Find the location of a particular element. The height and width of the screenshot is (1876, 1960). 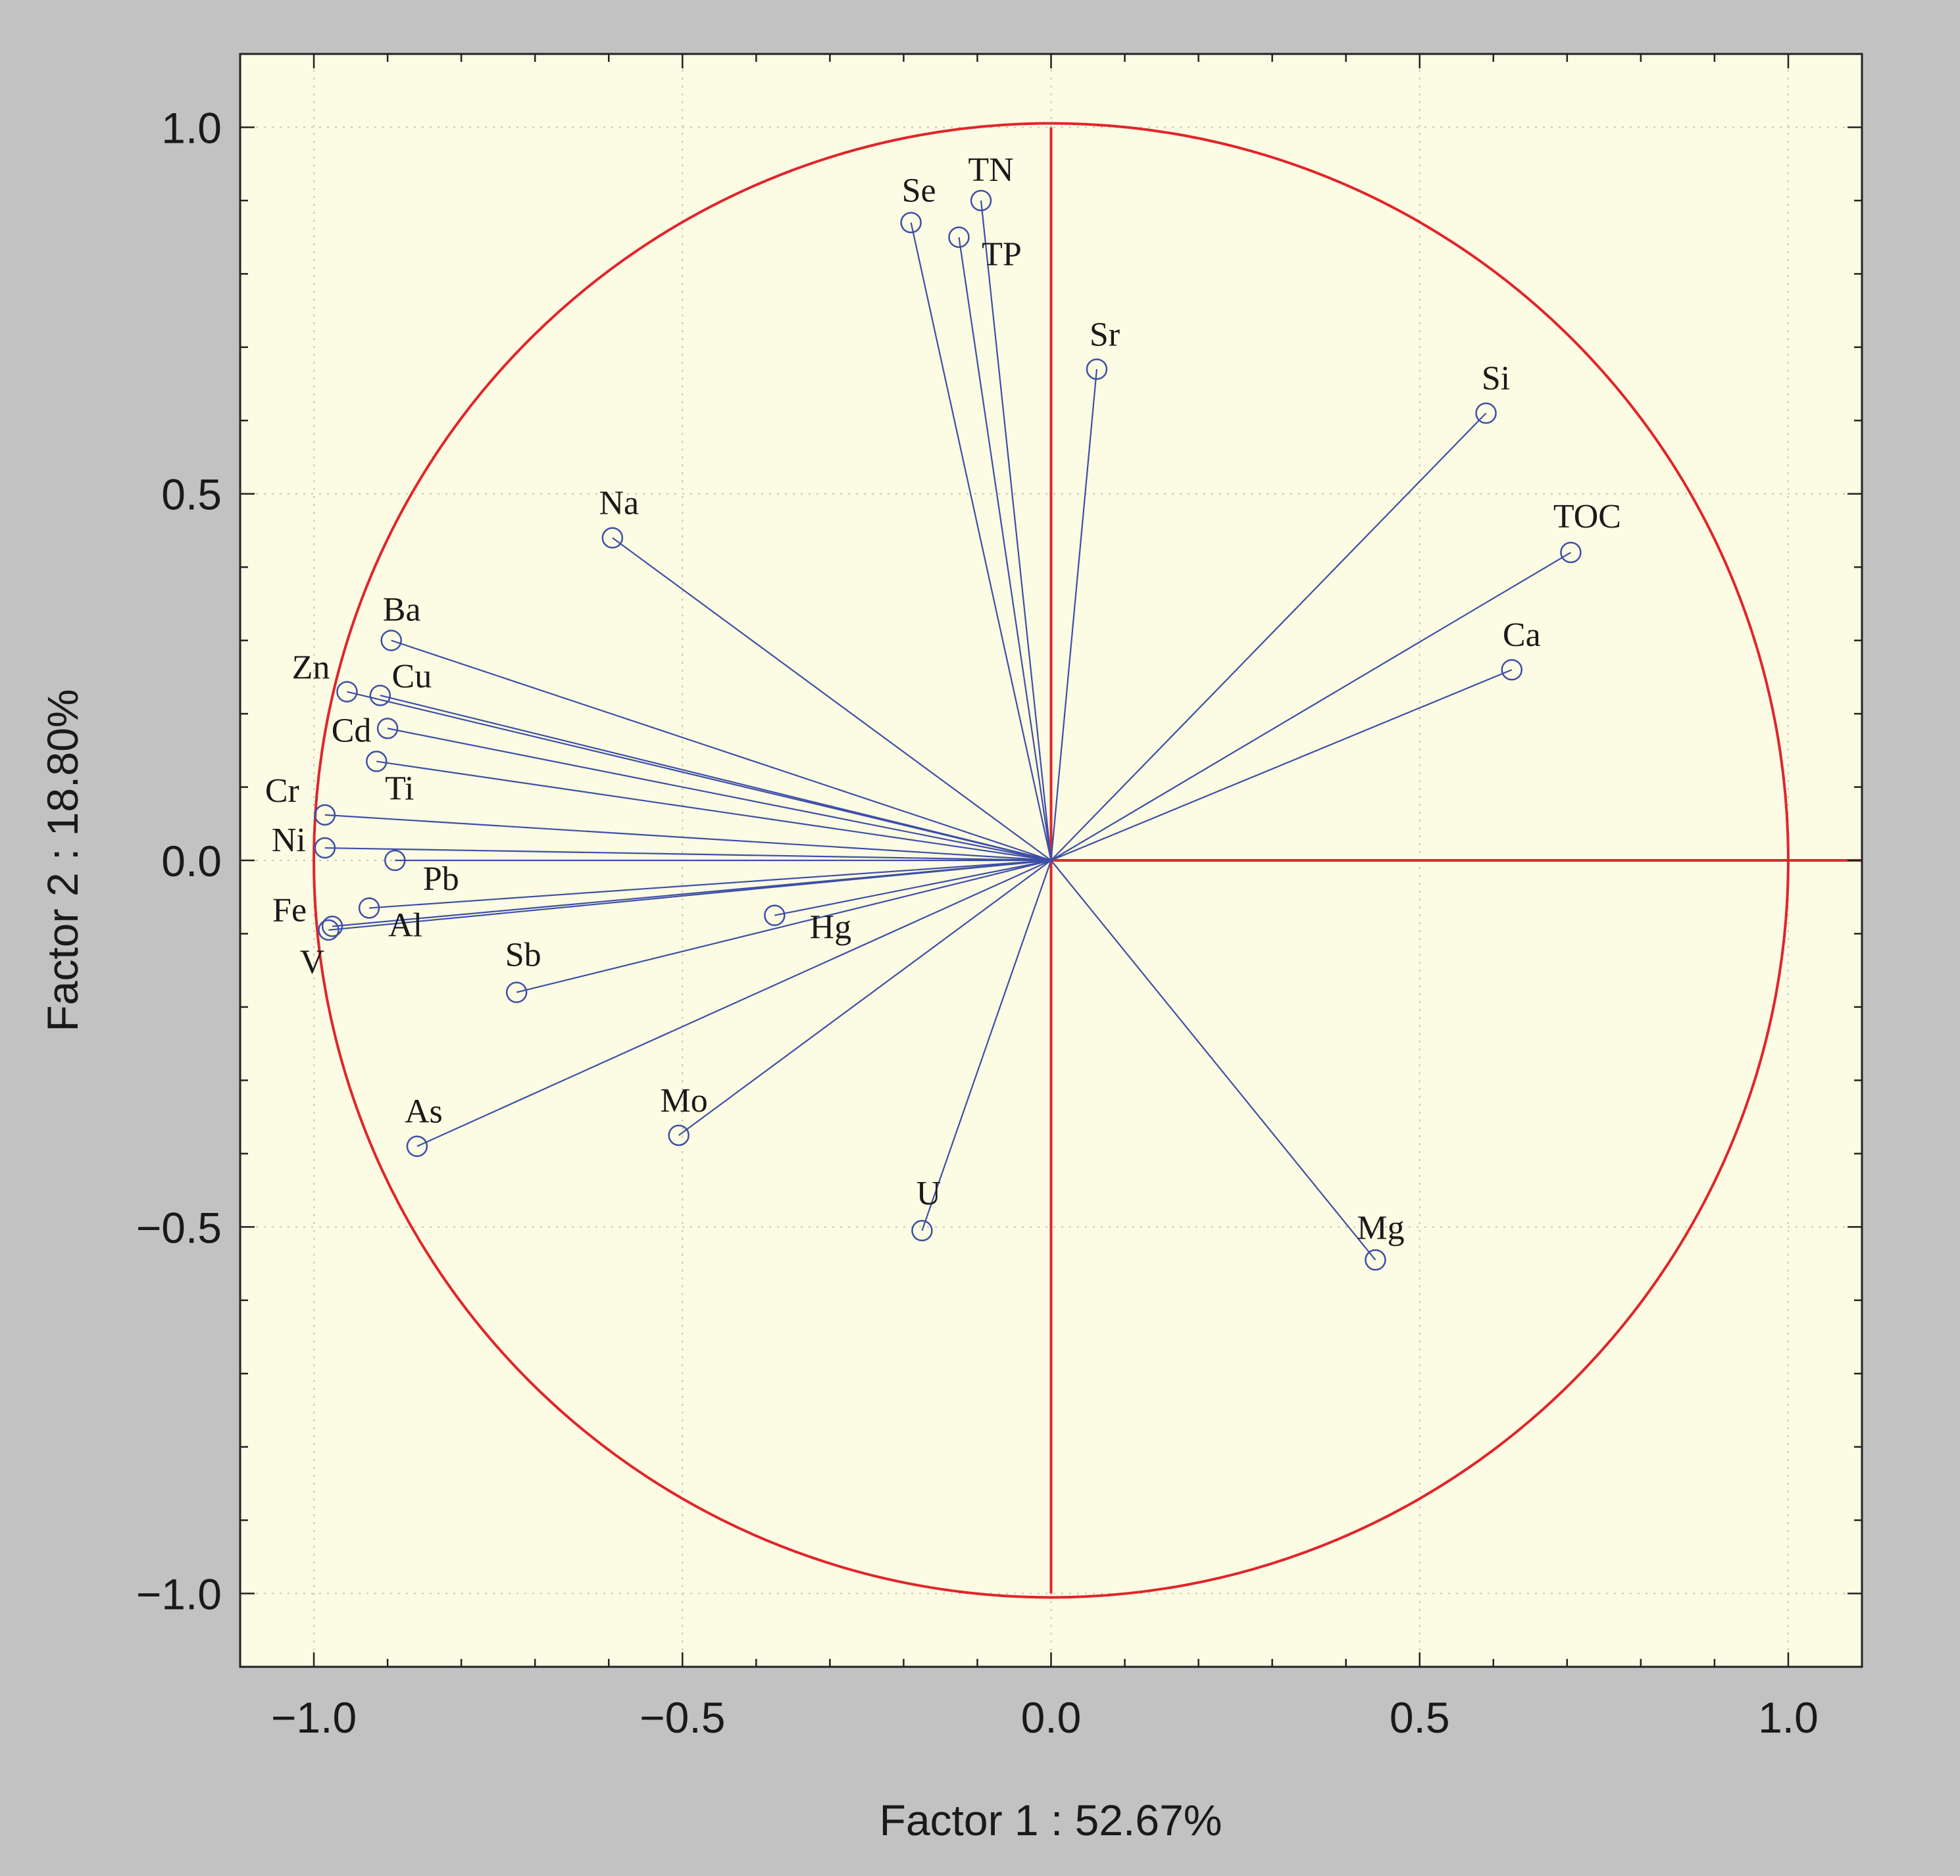

y-axis-title: Factor 2 : 18.80% is located at coordinates (63, 860).